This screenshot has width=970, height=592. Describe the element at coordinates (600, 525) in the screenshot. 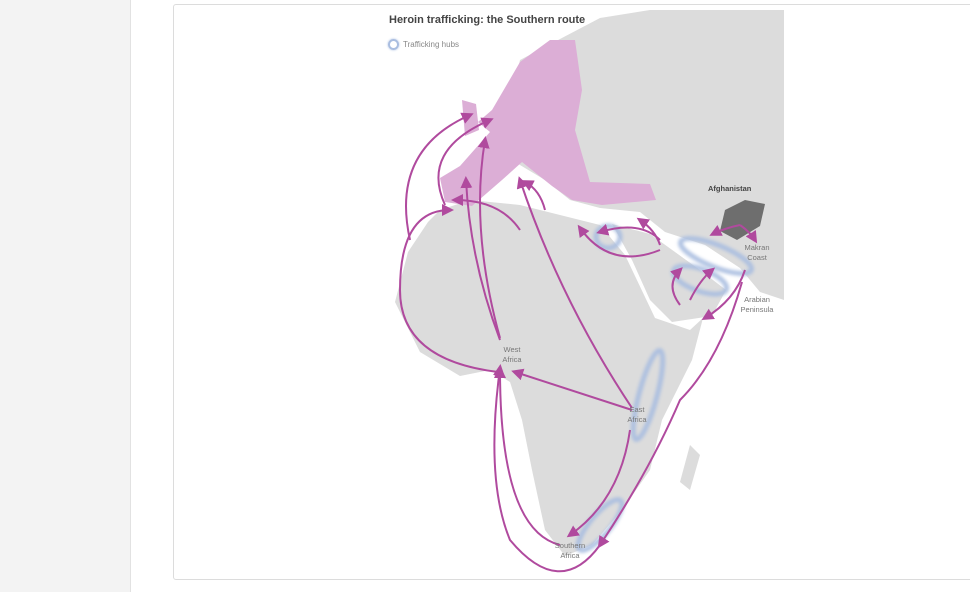

I see `hub-southern-africa` at that location.